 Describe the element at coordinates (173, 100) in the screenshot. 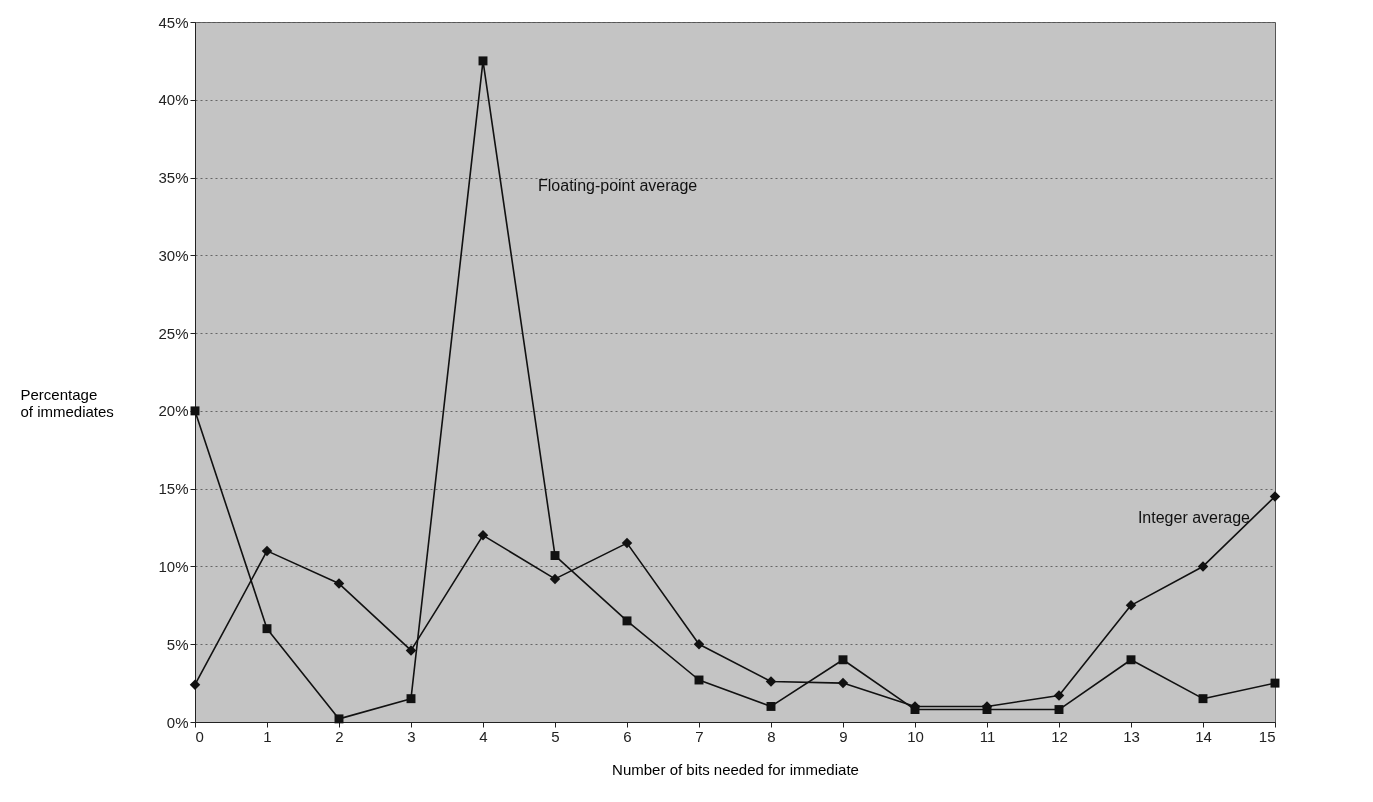

I see `y-tick-label: 40%` at that location.